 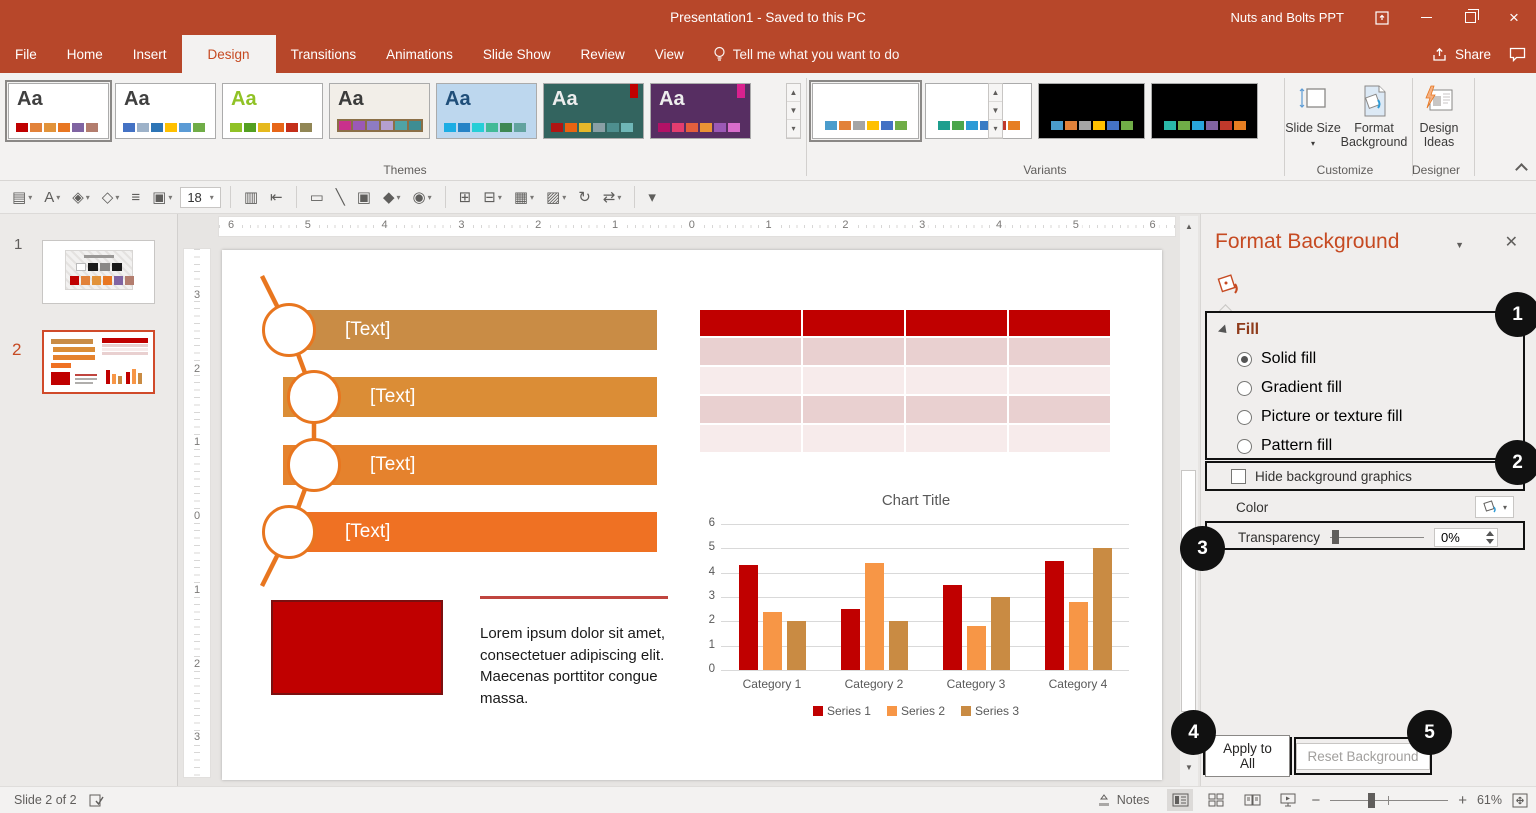 I want to click on new-slide-icon: ▤ ▾, so click(x=22, y=197).